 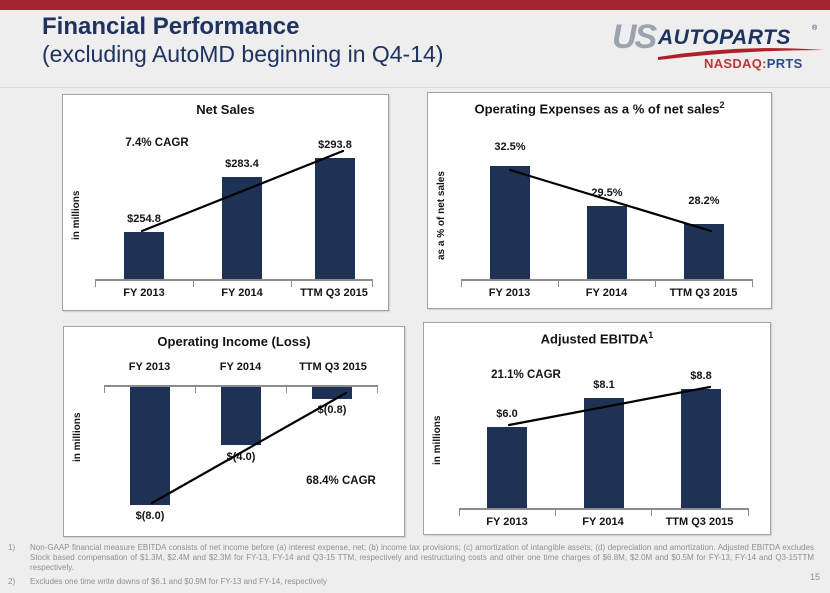 I want to click on footnote-number: 1), so click(x=12, y=547).